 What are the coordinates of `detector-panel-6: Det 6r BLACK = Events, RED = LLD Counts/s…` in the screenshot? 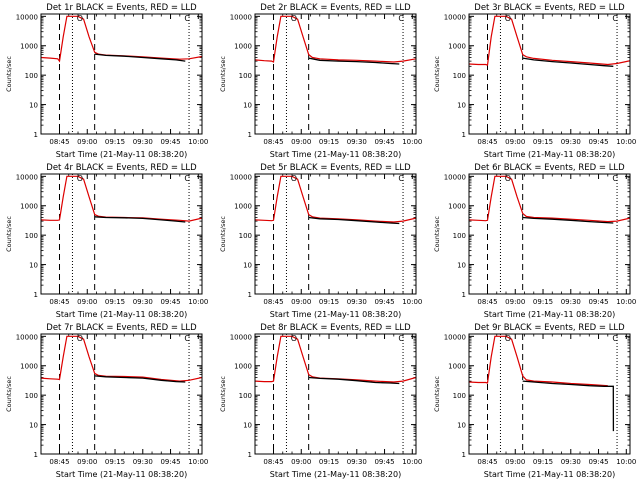 It's located at (534, 241).